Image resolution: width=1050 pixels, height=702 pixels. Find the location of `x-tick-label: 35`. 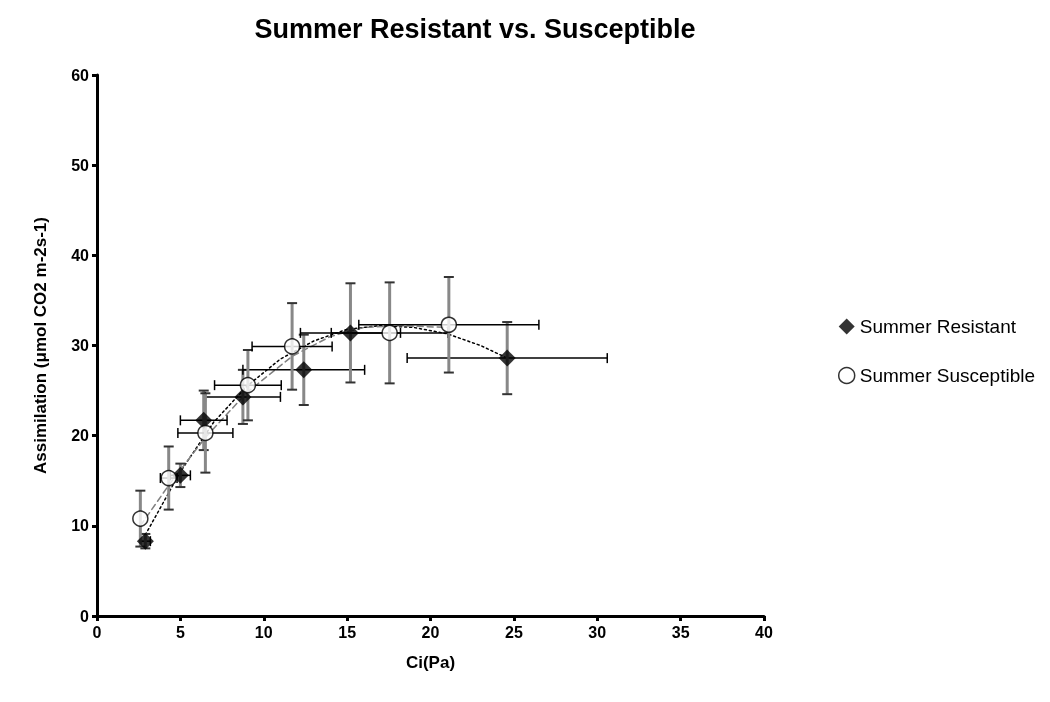

x-tick-label: 35 is located at coordinates (680, 632).